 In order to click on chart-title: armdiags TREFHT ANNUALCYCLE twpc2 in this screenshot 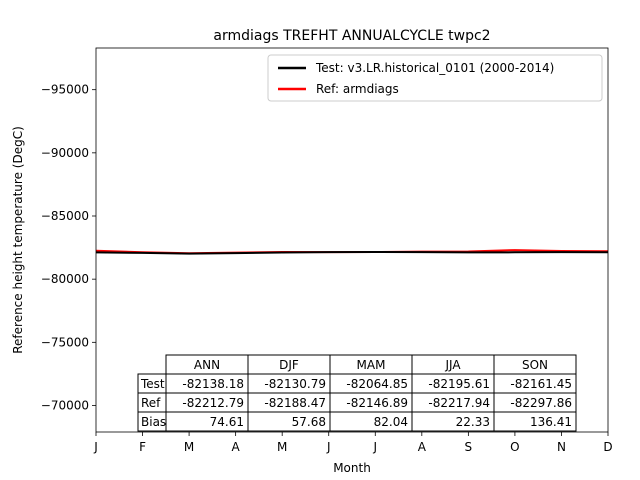, I will do `click(351, 36)`.